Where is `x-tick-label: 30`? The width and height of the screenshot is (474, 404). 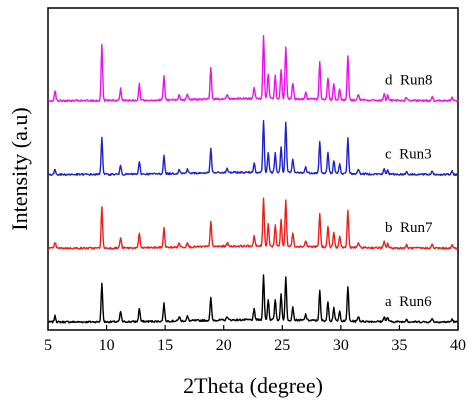
x-tick-label: 30 is located at coordinates (341, 345).